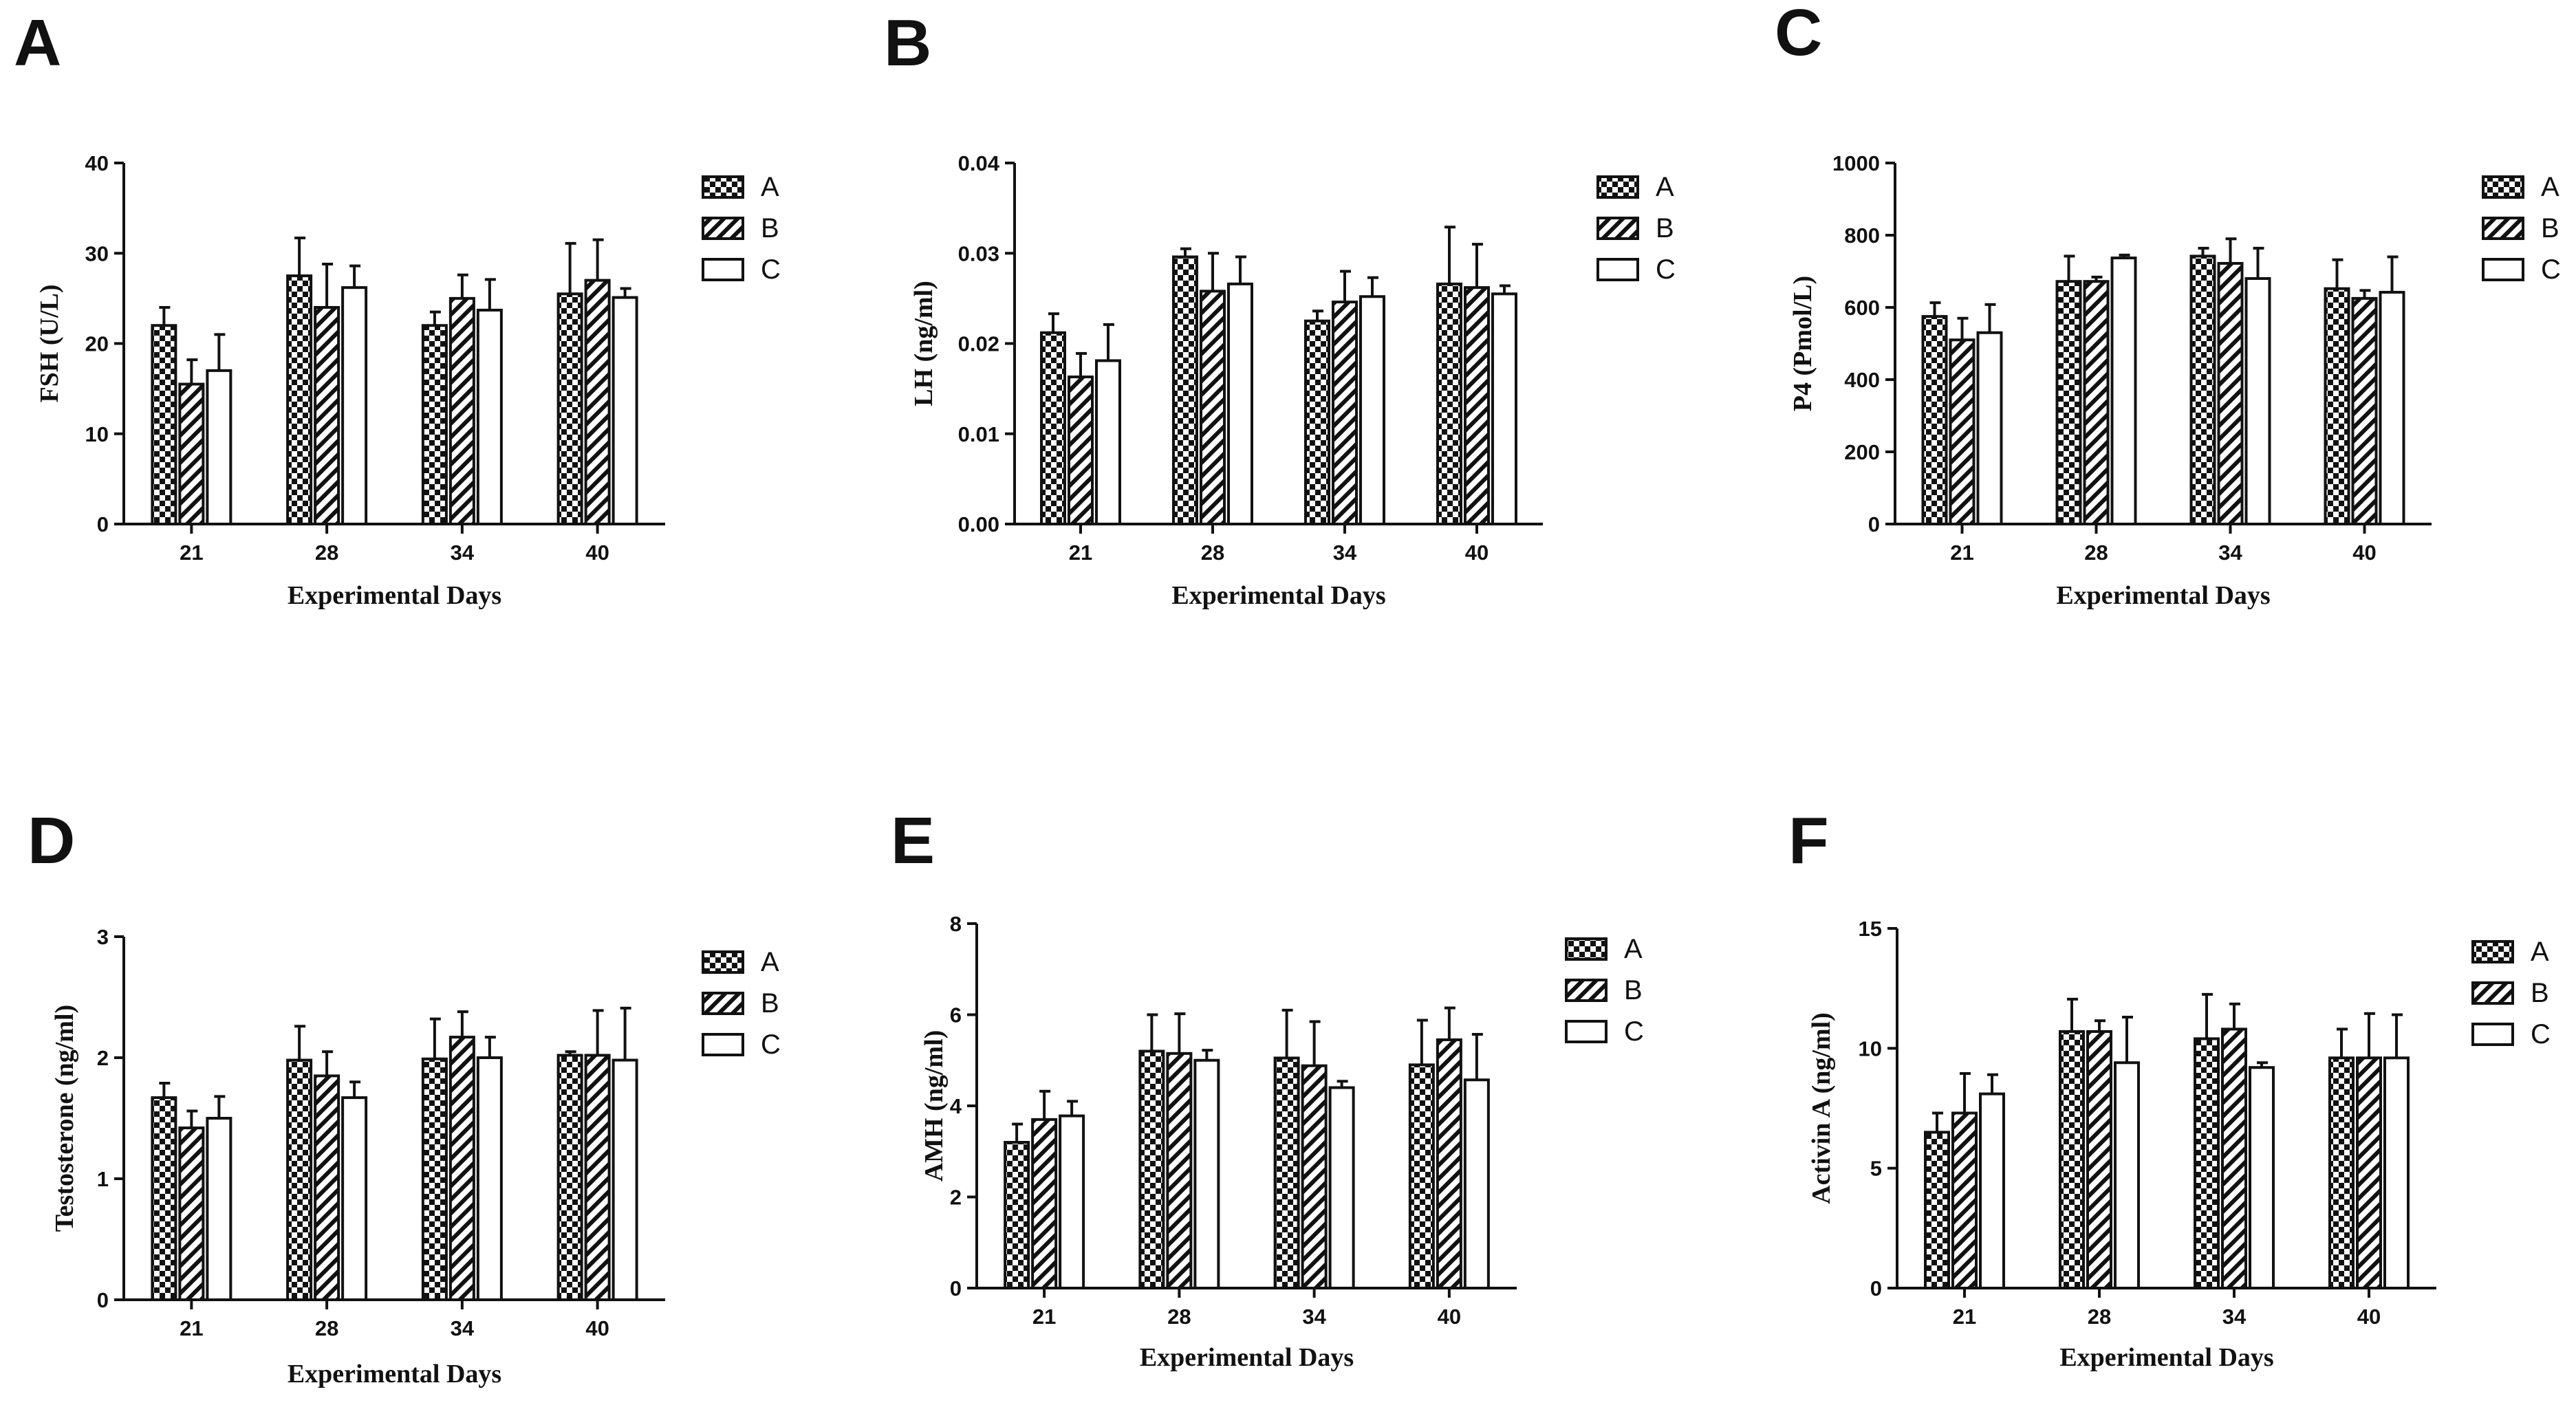 The image size is (2576, 1405). Describe the element at coordinates (103, 937) in the screenshot. I see `y-tick-label: 3` at that location.